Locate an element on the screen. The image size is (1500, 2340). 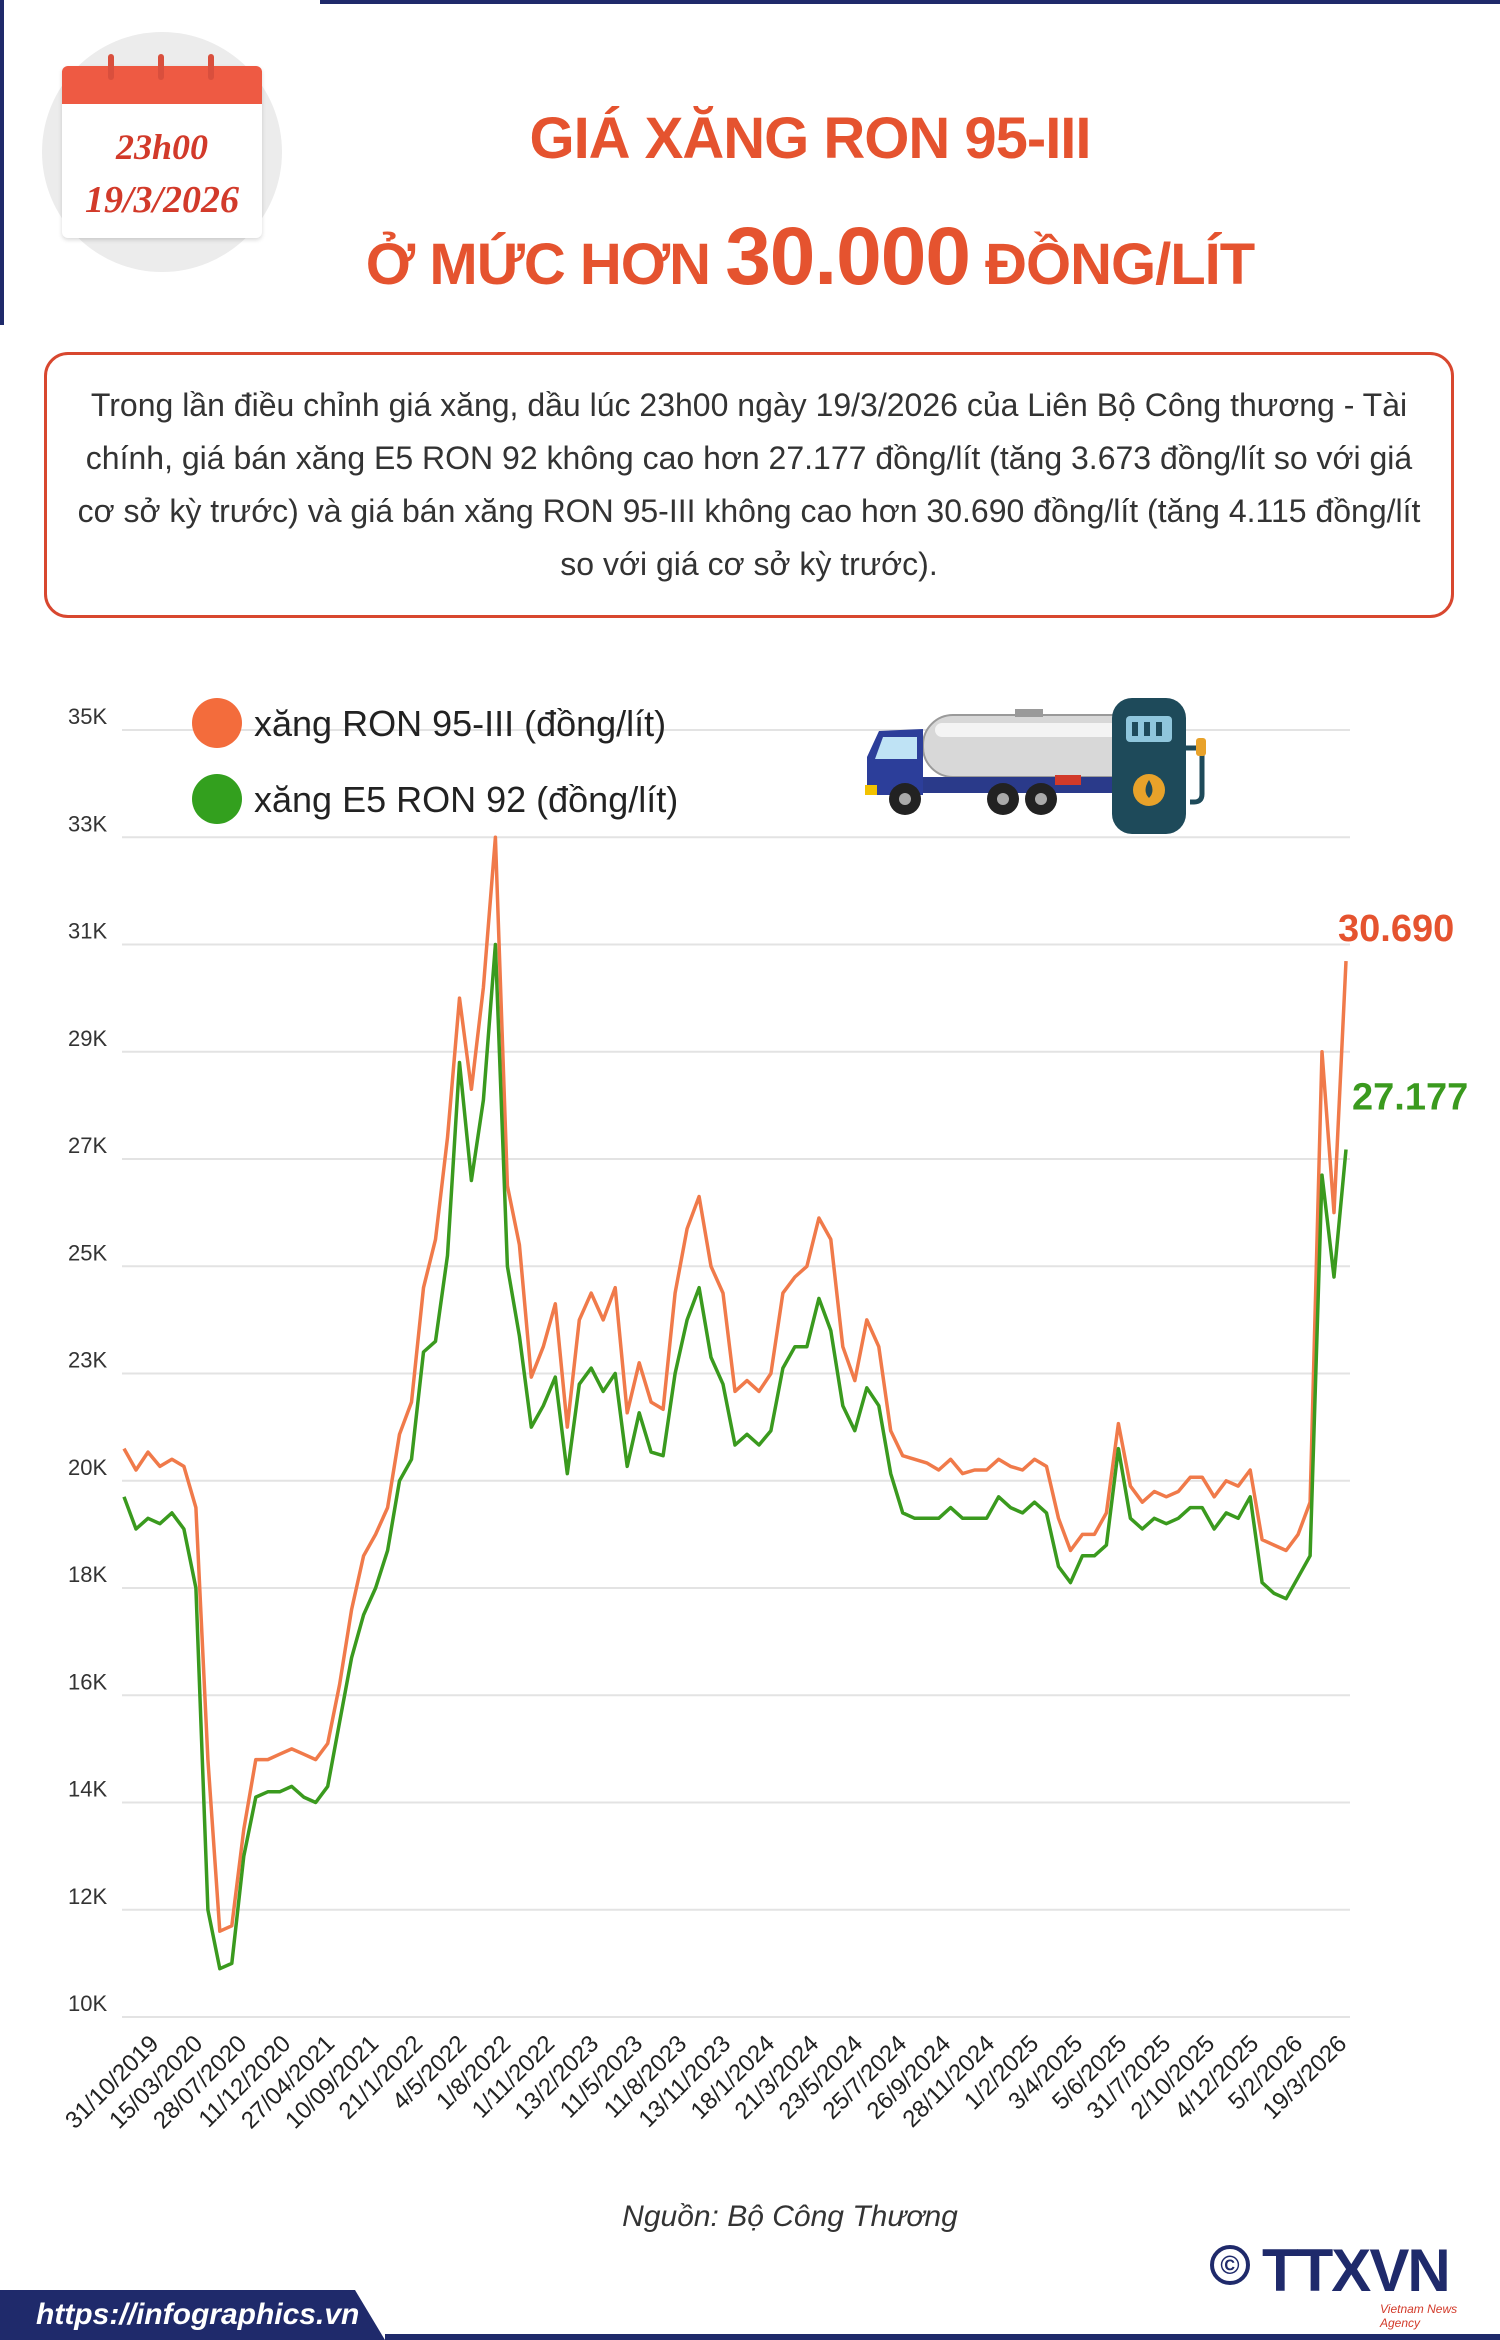
calendar-date: 19/3/2026 is located at coordinates (162, 200).